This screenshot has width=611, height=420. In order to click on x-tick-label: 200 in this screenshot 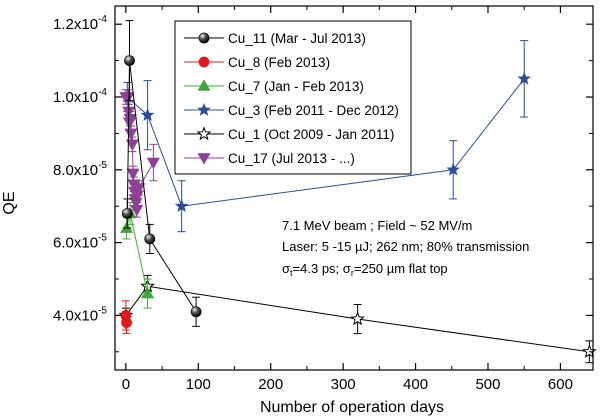, I will do `click(270, 384)`.